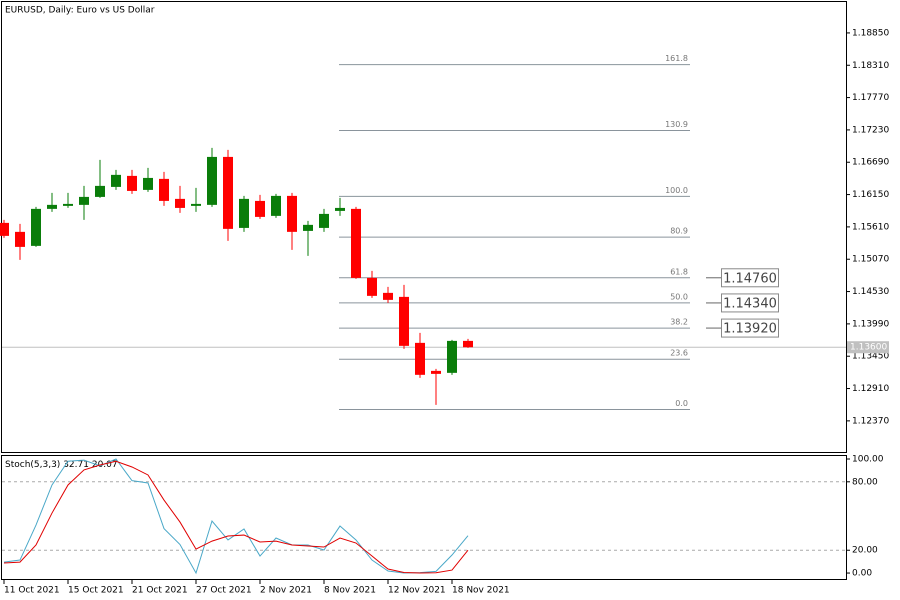 The width and height of the screenshot is (900, 600). Describe the element at coordinates (868, 459) in the screenshot. I see `y-tick-label: 100.00` at that location.